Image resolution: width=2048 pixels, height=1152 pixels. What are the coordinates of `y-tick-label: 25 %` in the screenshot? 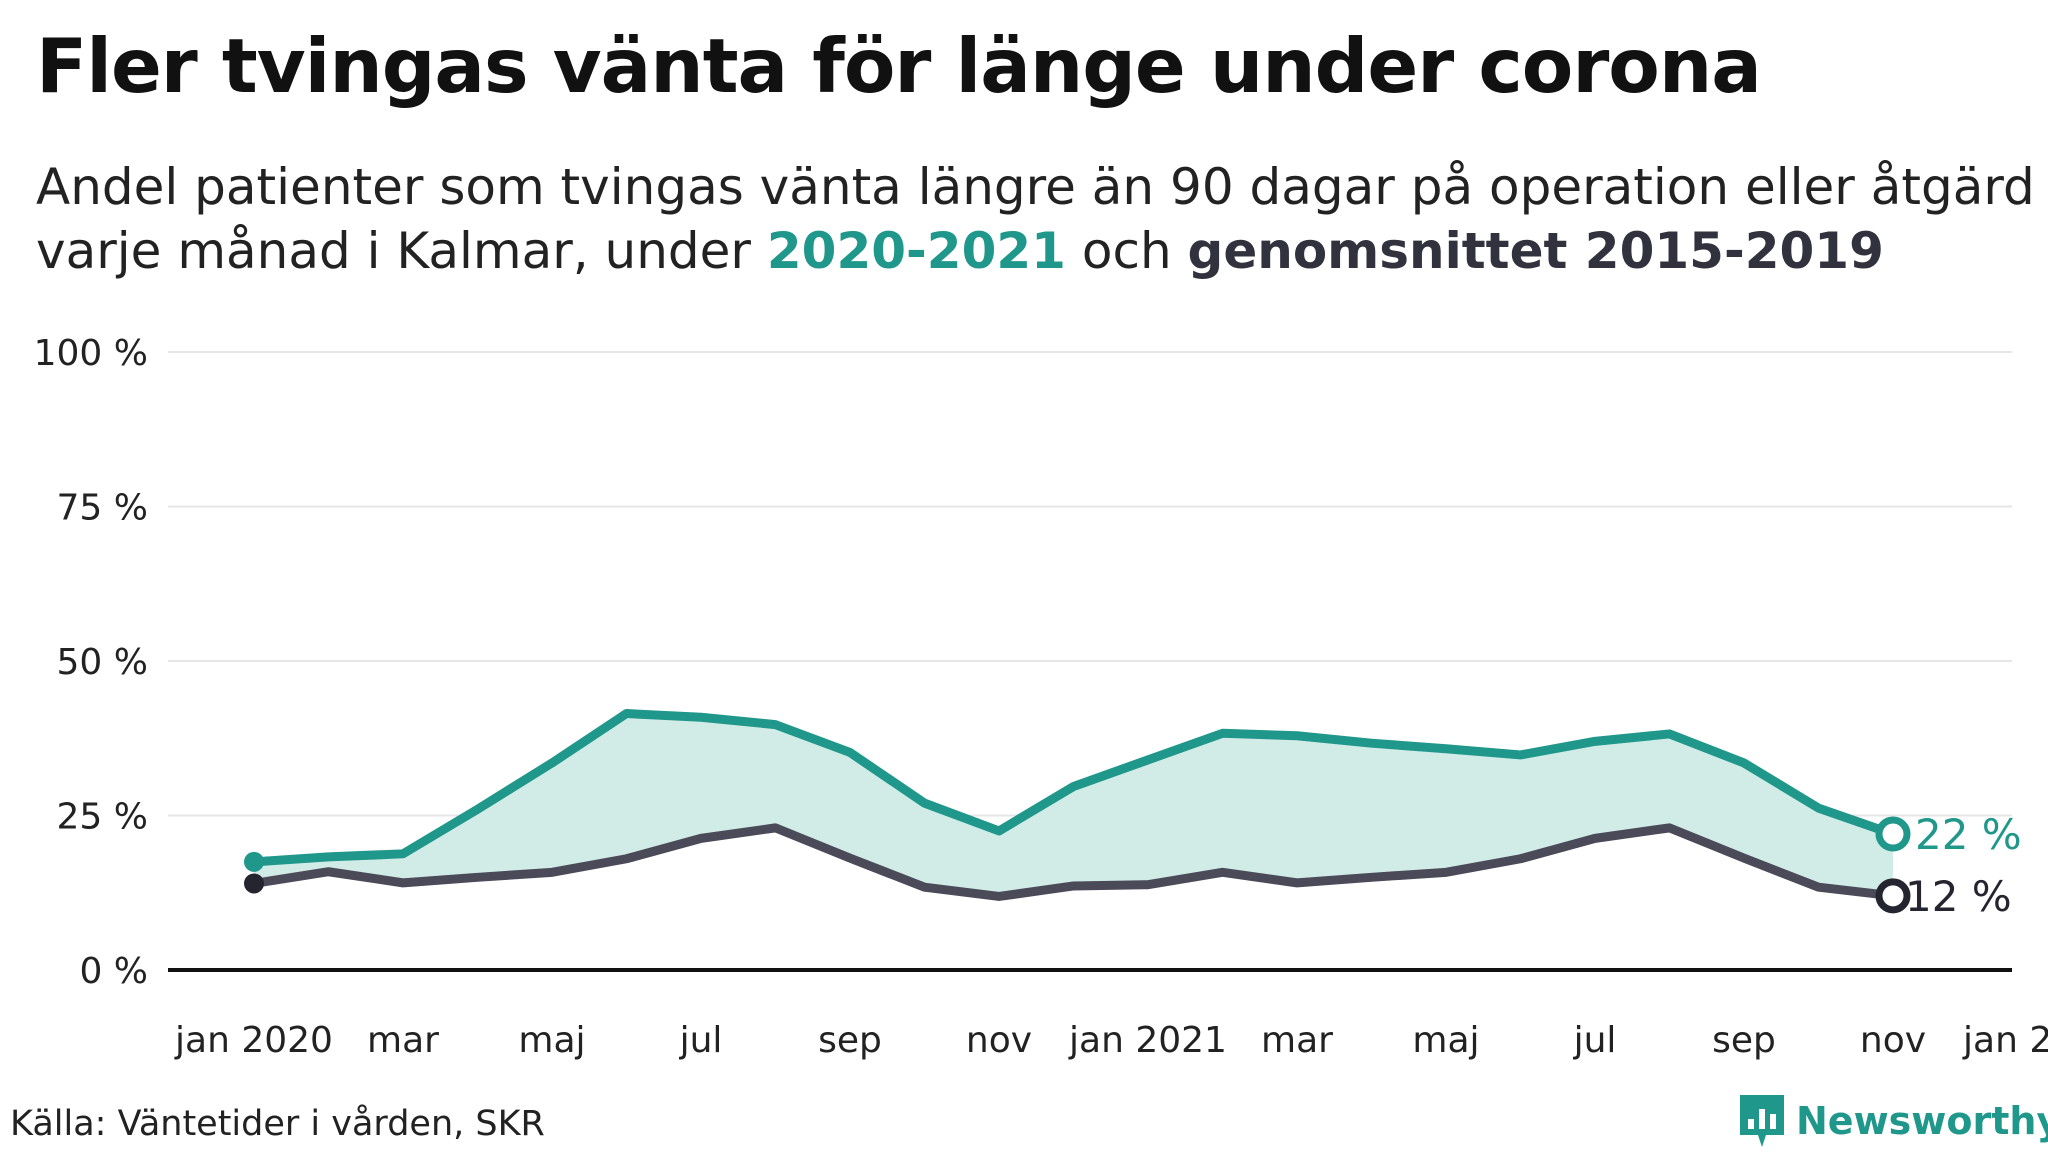 It's located at (102, 817).